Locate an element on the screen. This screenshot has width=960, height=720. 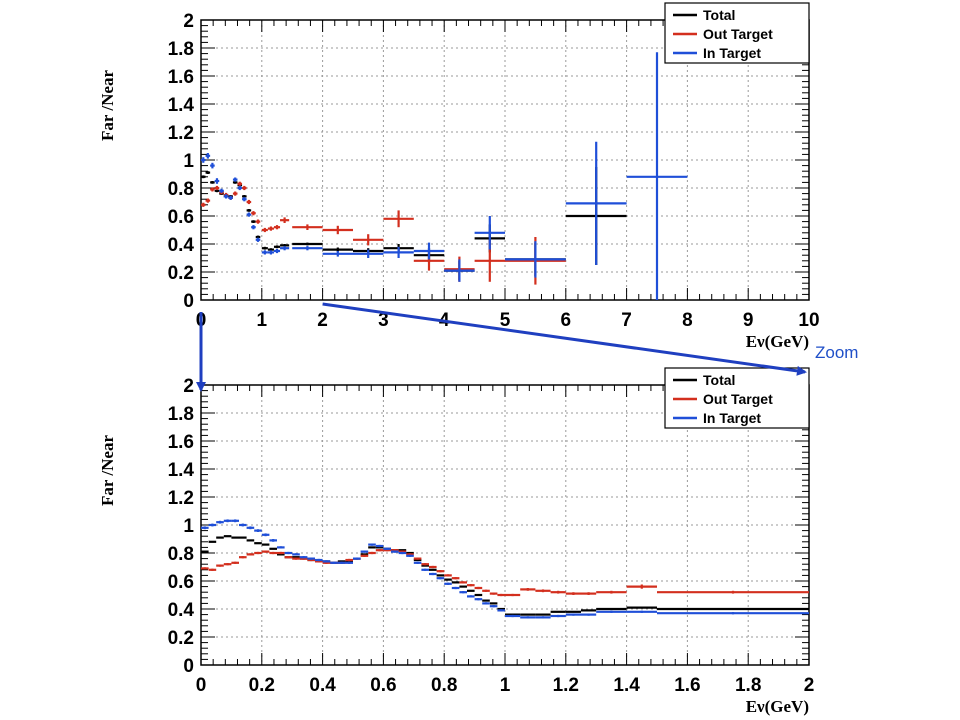
zoom-annotation: Zoom is located at coordinates (527, 347).